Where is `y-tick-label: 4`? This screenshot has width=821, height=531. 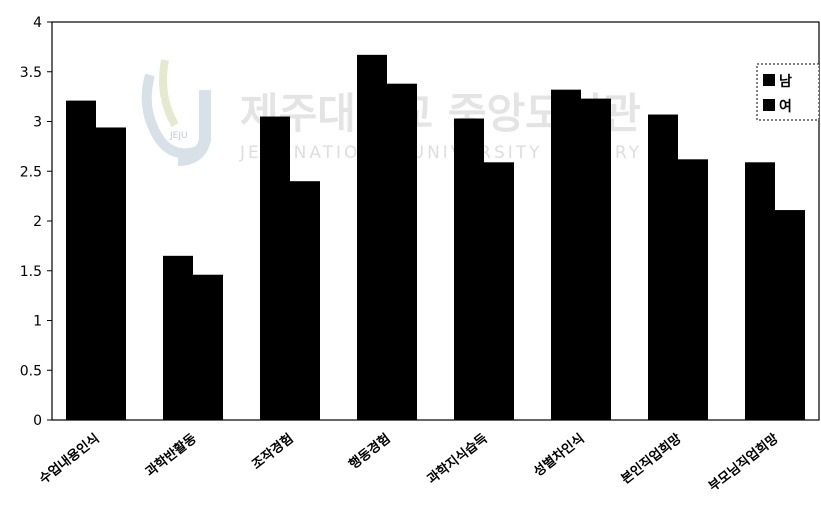 y-tick-label: 4 is located at coordinates (37, 23).